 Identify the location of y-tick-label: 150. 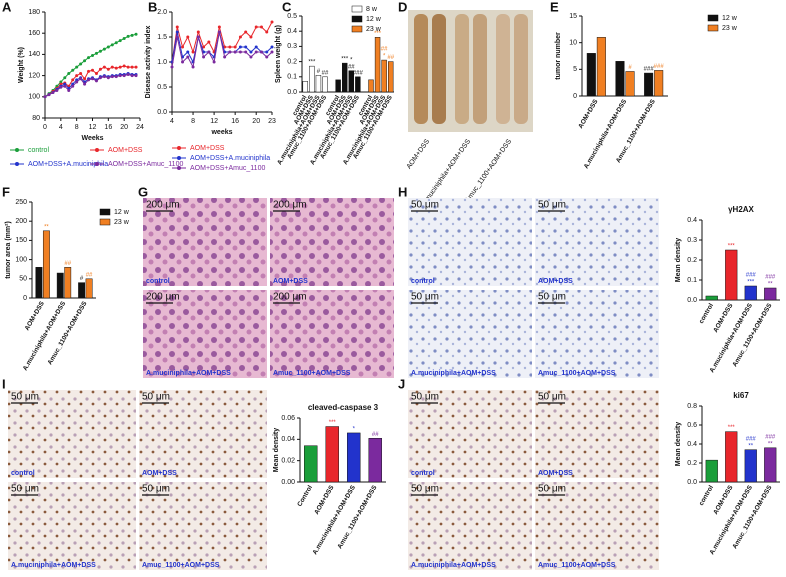
(21, 240).